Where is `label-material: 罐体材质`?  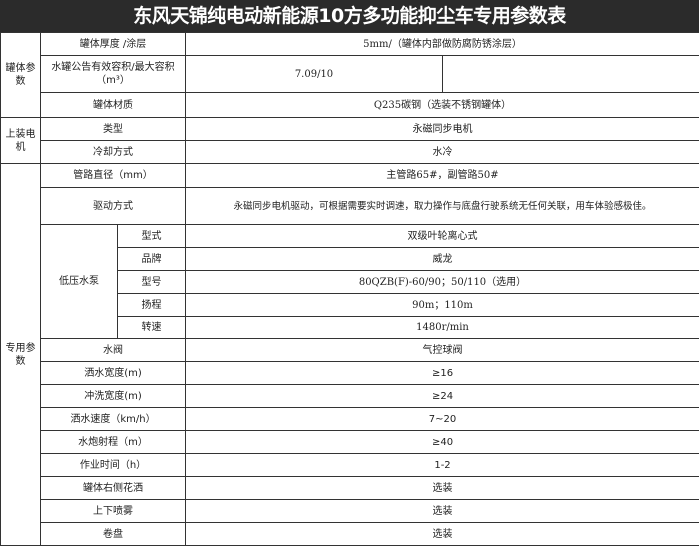 label-material: 罐体材质 is located at coordinates (113, 105).